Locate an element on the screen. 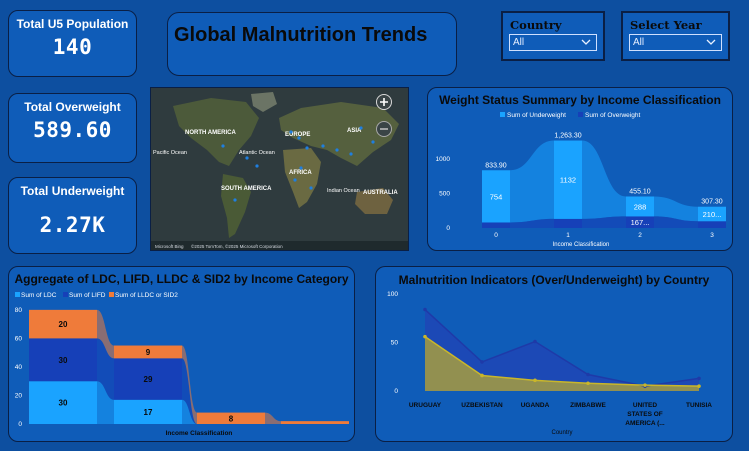 The height and width of the screenshot is (451, 749). x-tick-label: STATES OF is located at coordinates (645, 414).